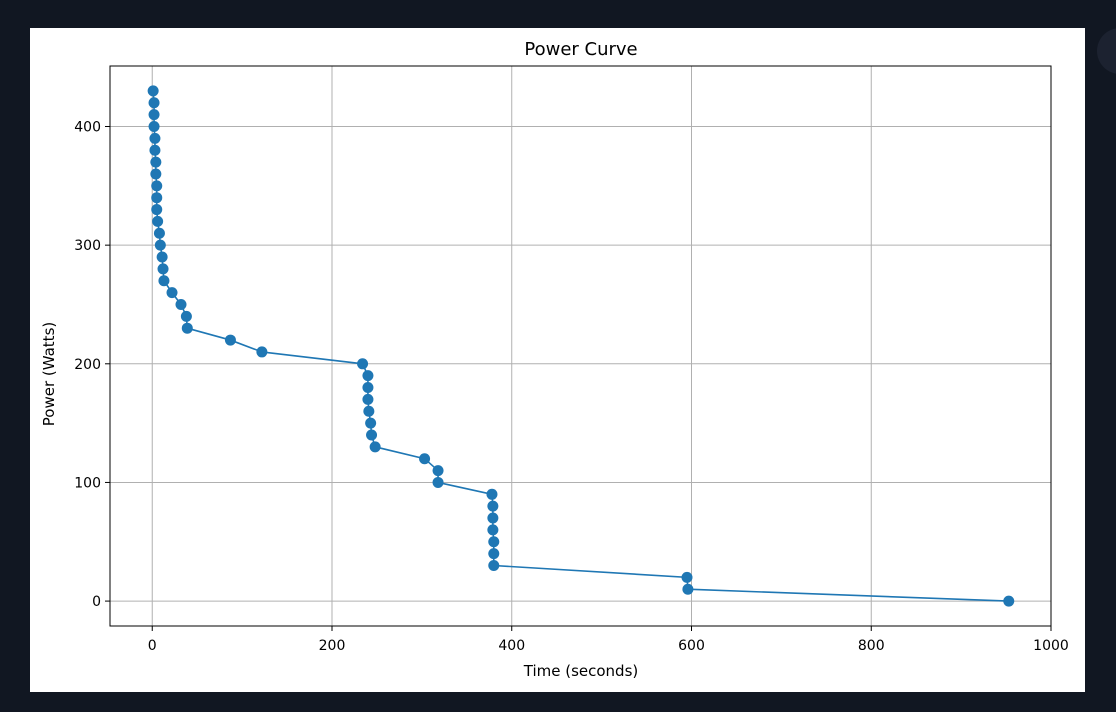 The height and width of the screenshot is (712, 1116). What do you see at coordinates (871, 646) in the screenshot?
I see `x-tick-label: 800` at bounding box center [871, 646].